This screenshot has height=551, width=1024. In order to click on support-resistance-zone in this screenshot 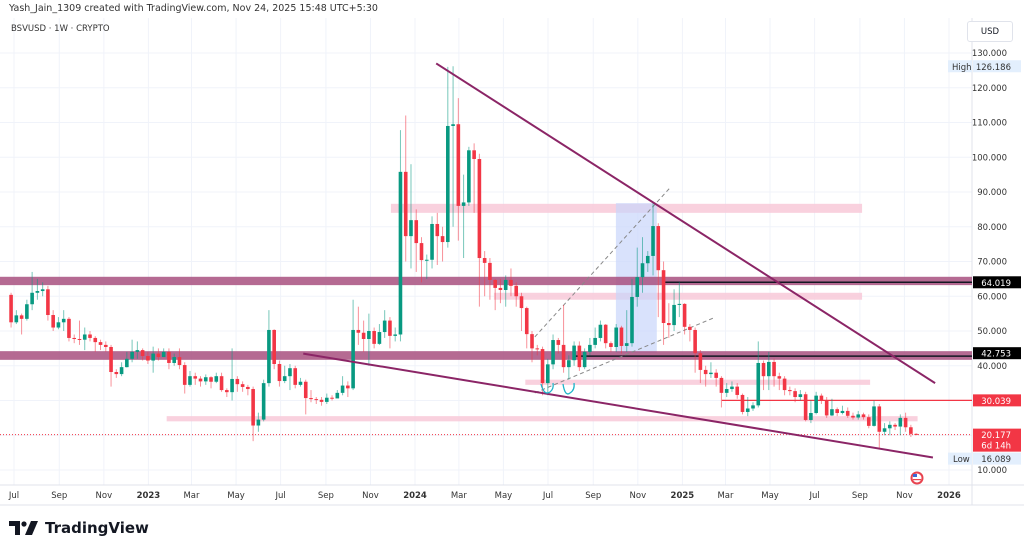, I will do `click(698, 382)`.